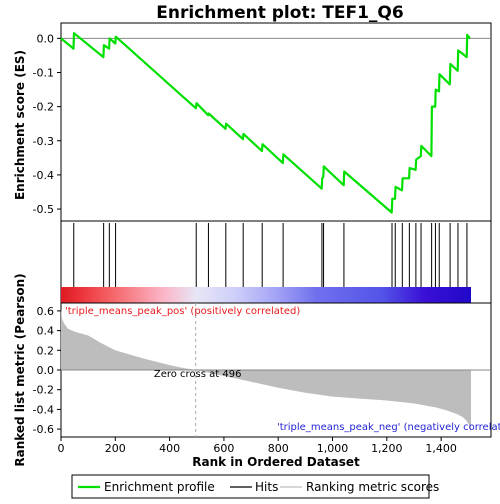 Image resolution: width=500 pixels, height=504 pixels. Describe the element at coordinates (43, 409) in the screenshot. I see `metric-y-tick-label: -0.4` at that location.